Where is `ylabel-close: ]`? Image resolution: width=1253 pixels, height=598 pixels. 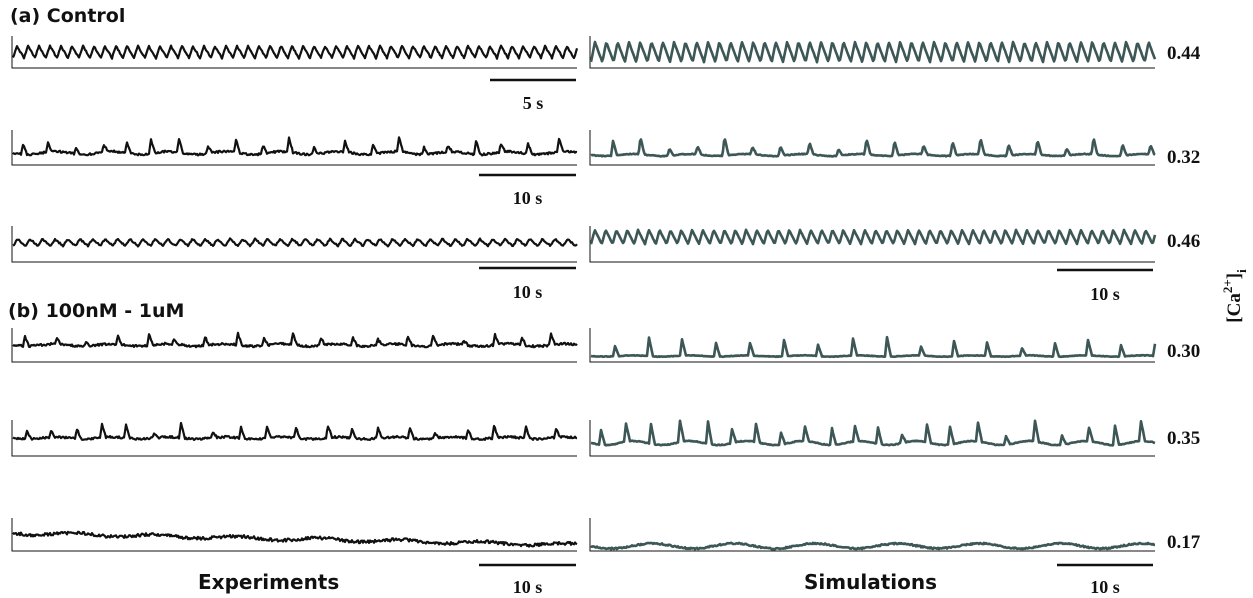 ylabel-close: ] is located at coordinates (1234, 276).